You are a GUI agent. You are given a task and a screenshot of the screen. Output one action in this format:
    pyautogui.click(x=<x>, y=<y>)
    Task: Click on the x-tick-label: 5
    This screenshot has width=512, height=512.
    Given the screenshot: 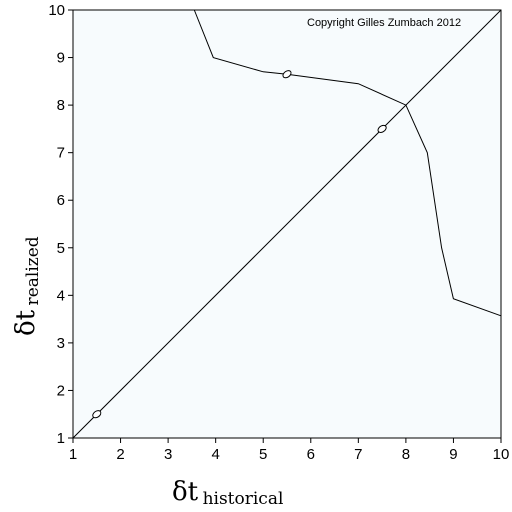 What is the action you would take?
    pyautogui.click(x=263, y=454)
    